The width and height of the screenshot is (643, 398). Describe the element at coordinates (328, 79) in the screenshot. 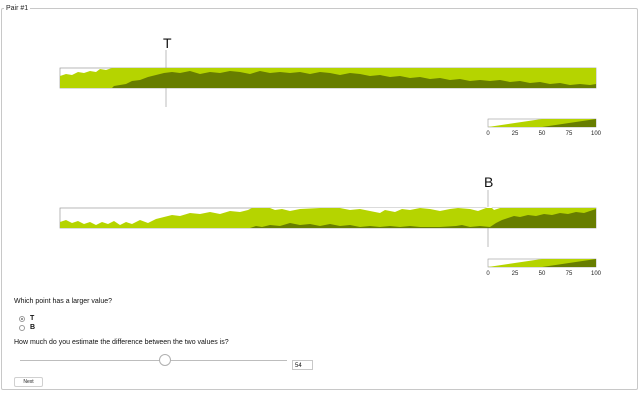

I see `top-dark-band` at that location.